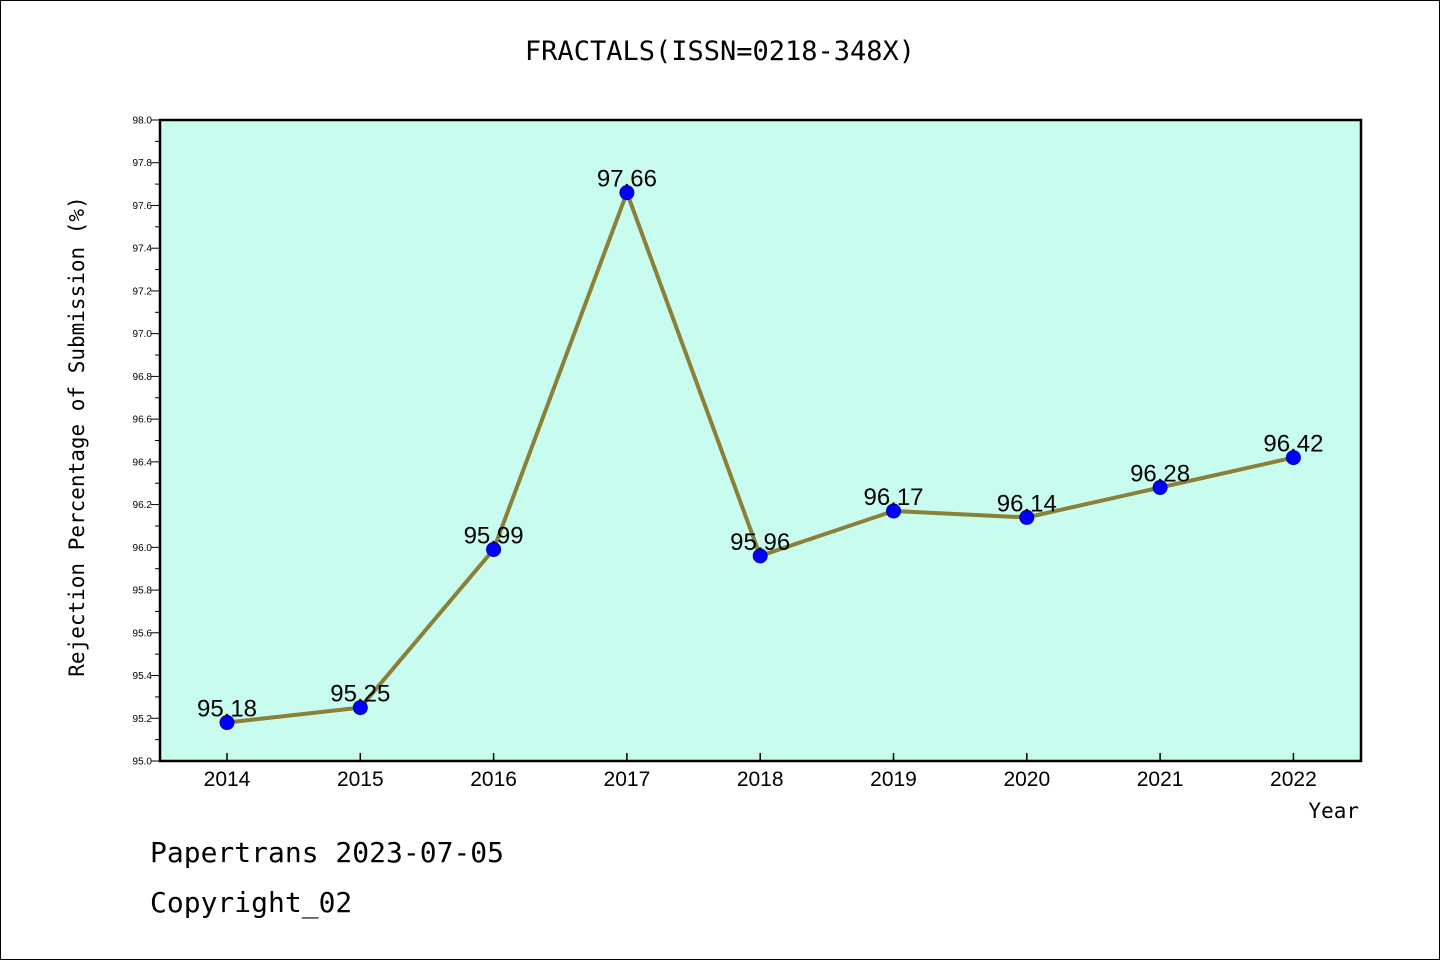  Describe the element at coordinates (143, 334) in the screenshot. I see `y-tick-label: 97.0` at that location.